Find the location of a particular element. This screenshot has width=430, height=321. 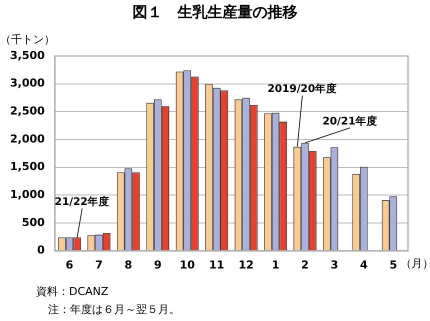

y-tick-label: 1,500 is located at coordinates (28, 167).